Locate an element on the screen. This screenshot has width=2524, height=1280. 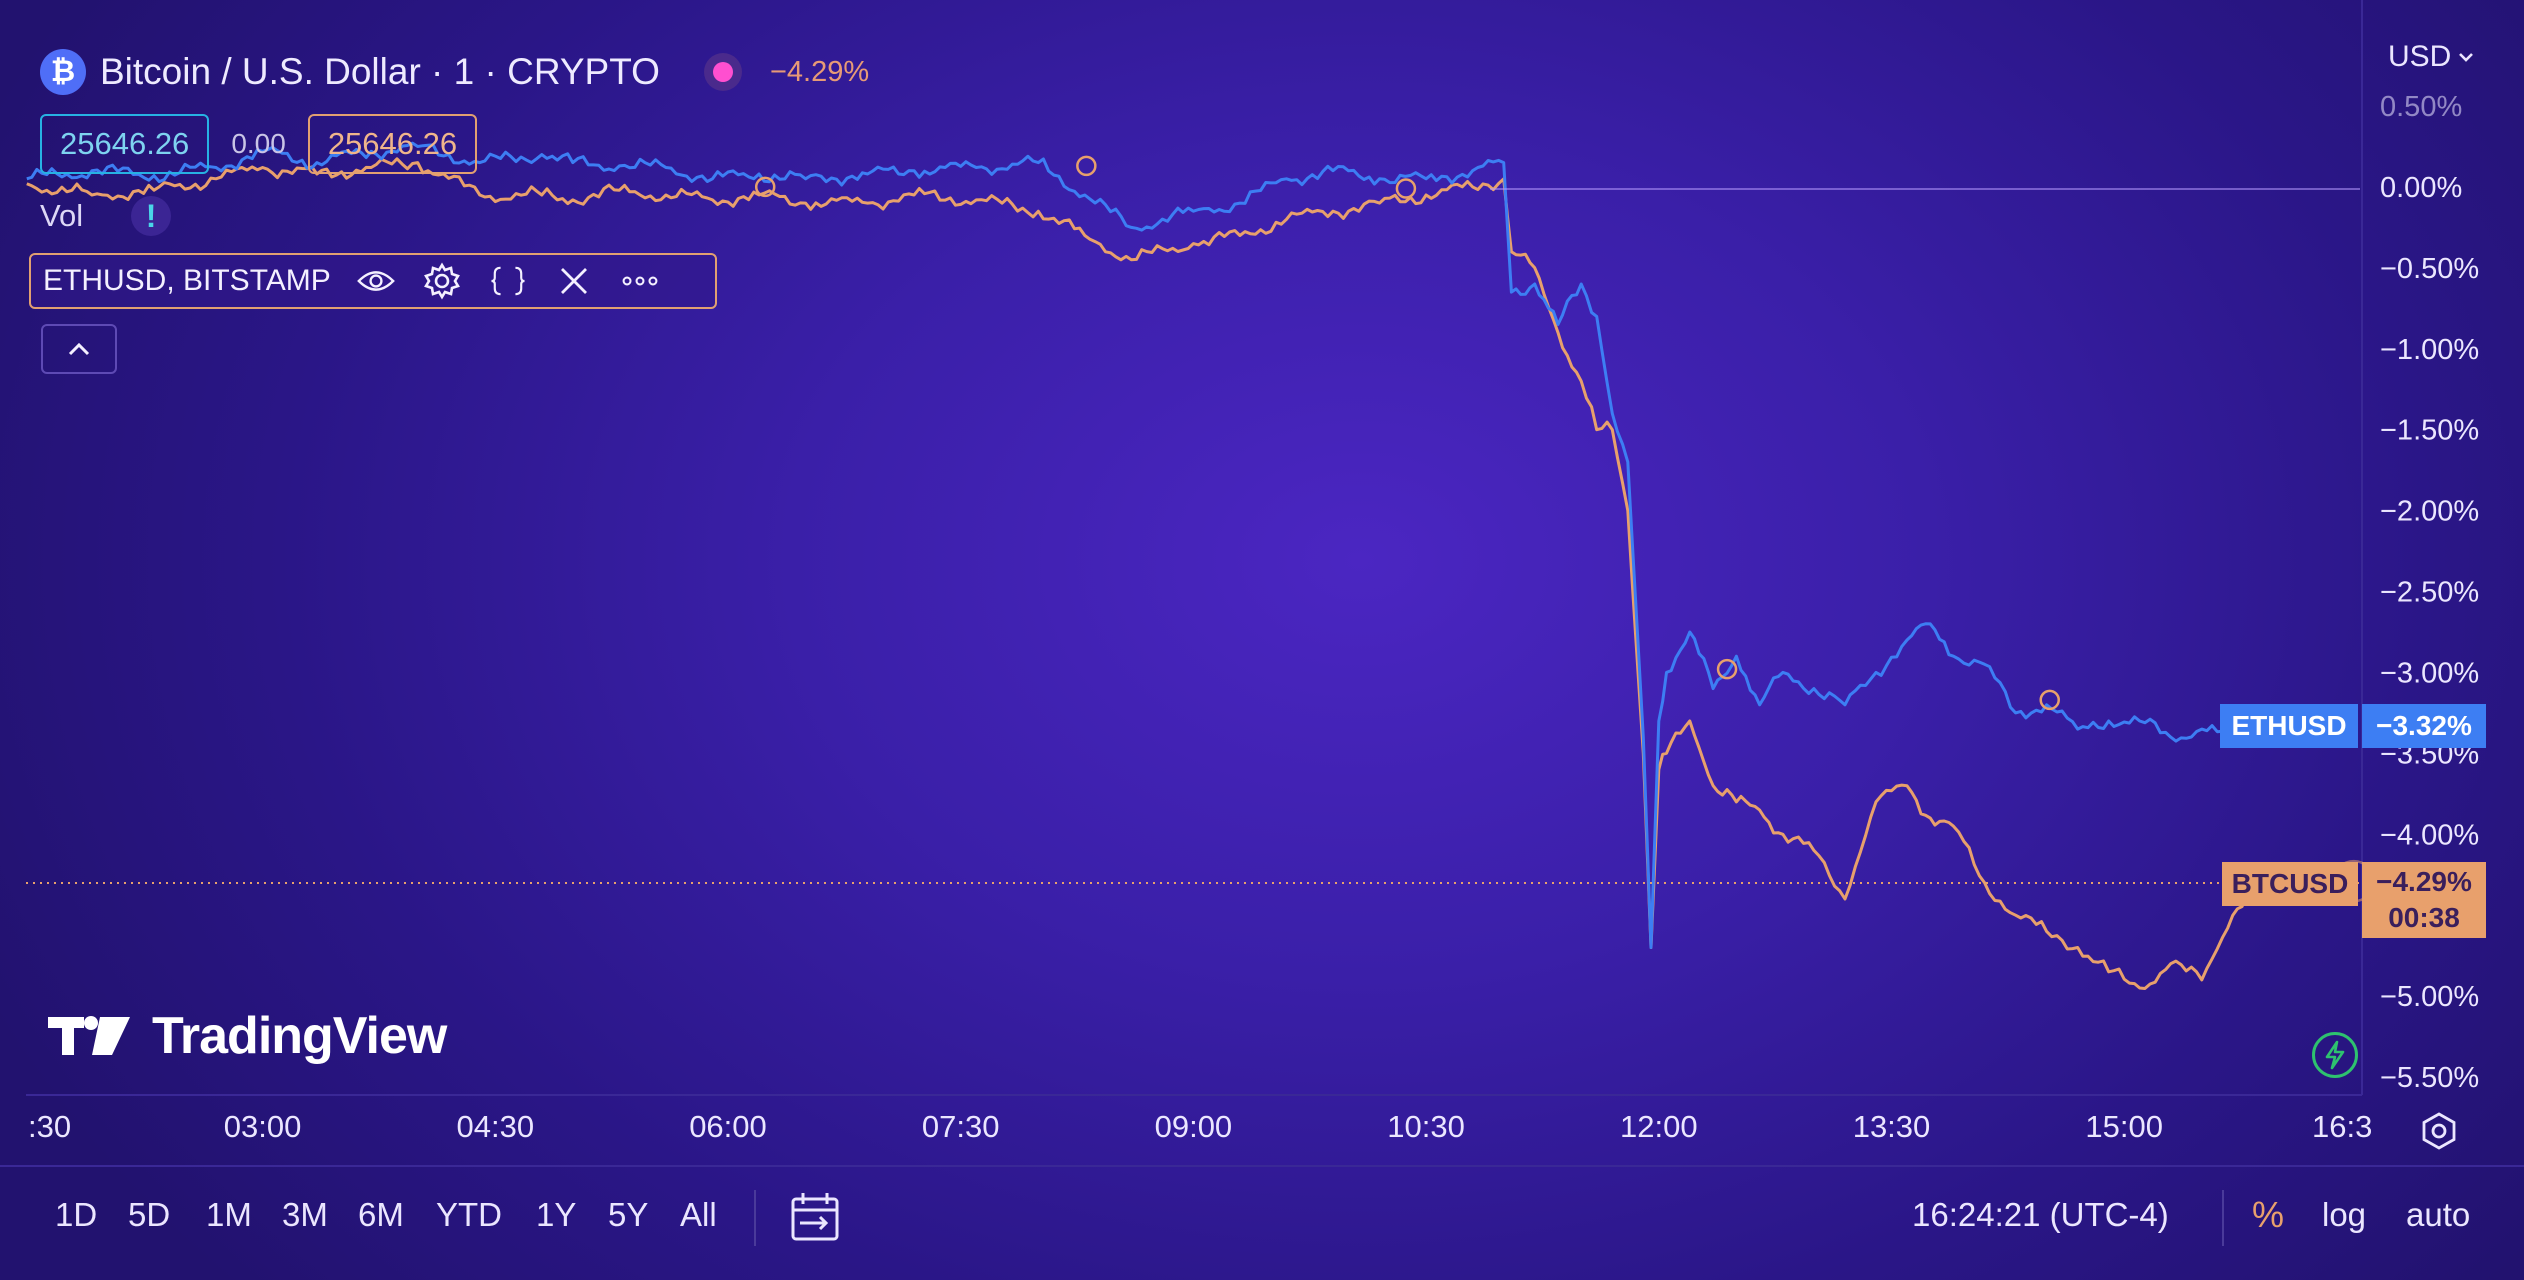
price-change-value: 0.00 is located at coordinates (258, 143).